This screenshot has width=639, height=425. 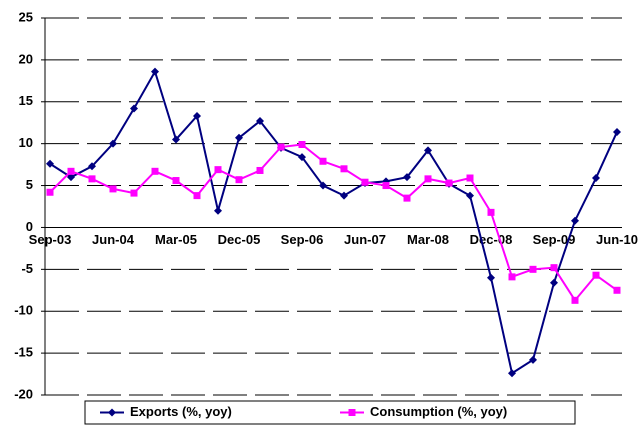 What do you see at coordinates (50, 239) in the screenshot?
I see `x-tick-label: Sep-03` at bounding box center [50, 239].